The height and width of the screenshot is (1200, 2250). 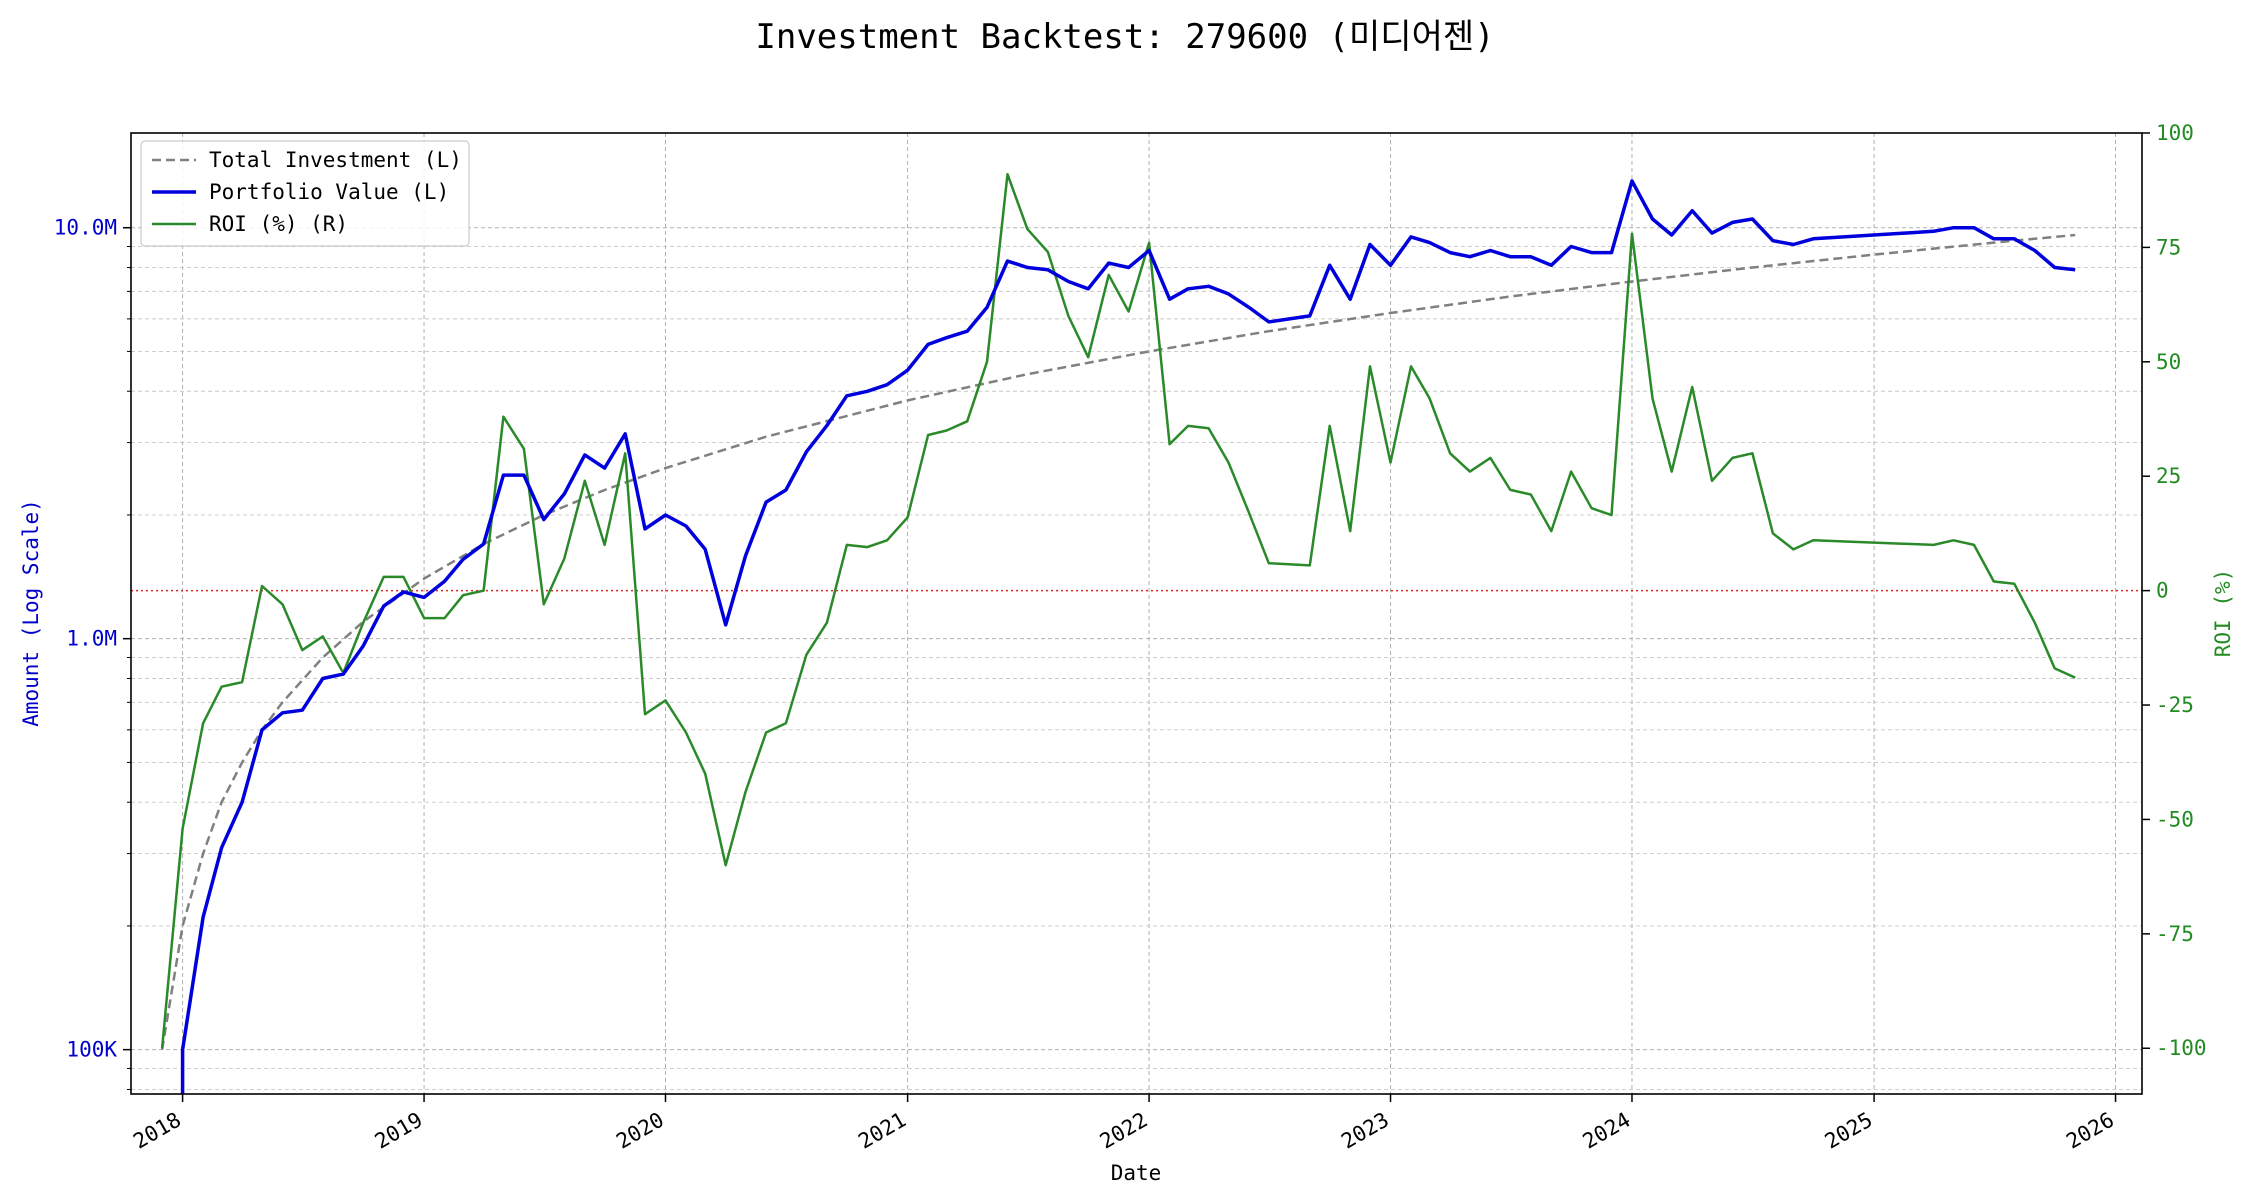 What do you see at coordinates (1124, 1131) in the screenshot?
I see `x-tick-label: 2022` at bounding box center [1124, 1131].